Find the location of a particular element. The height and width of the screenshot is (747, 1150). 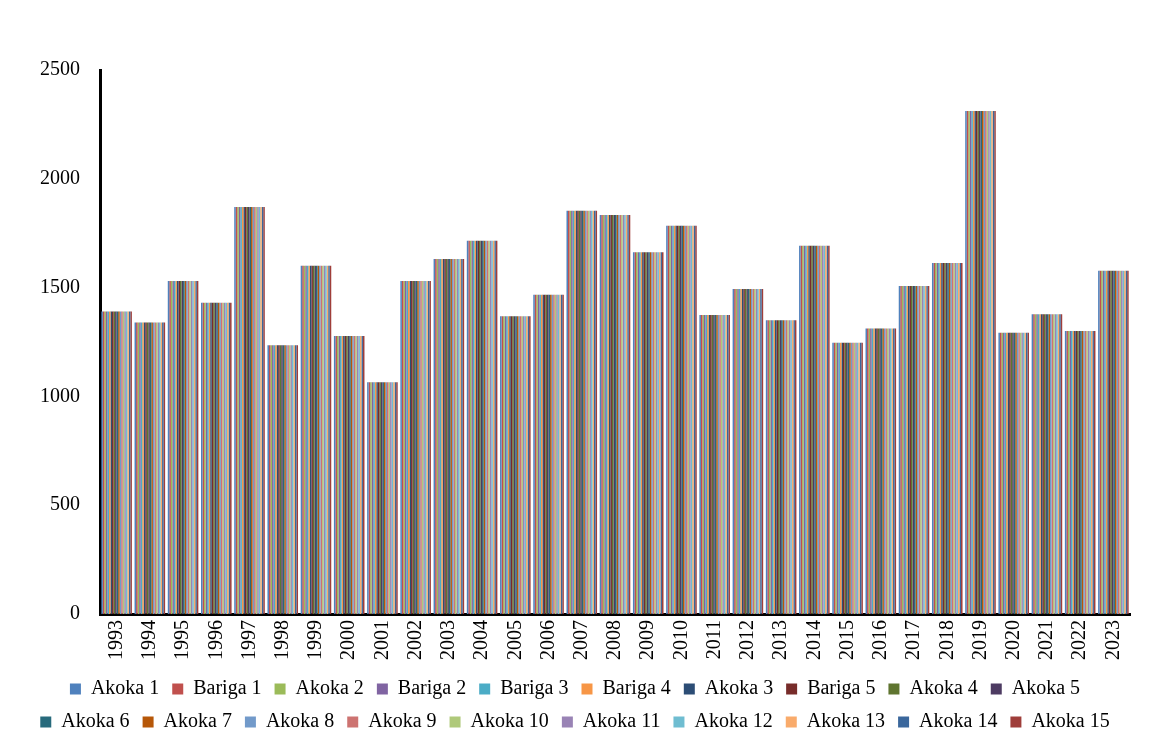

x-tick-label: 2017 is located at coordinates (912, 640).